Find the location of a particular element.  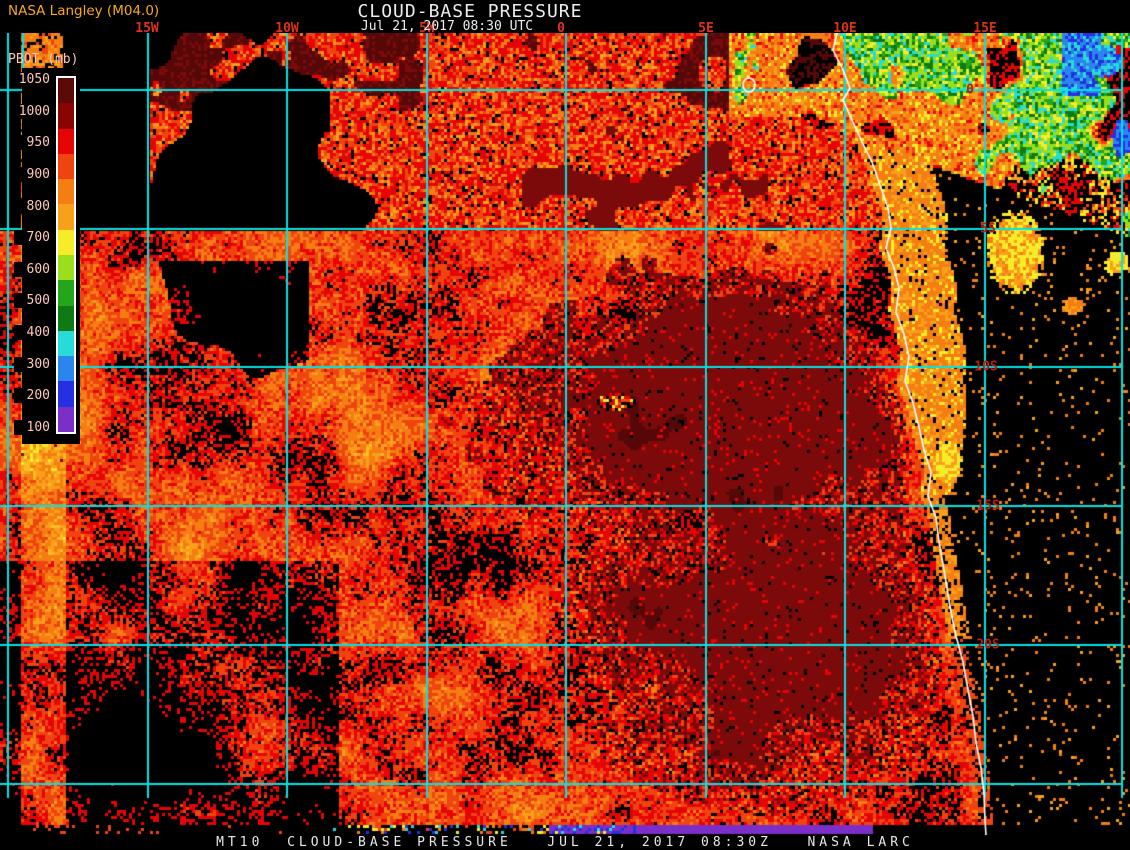

longitude-label-0: 0 is located at coordinates (561, 28).